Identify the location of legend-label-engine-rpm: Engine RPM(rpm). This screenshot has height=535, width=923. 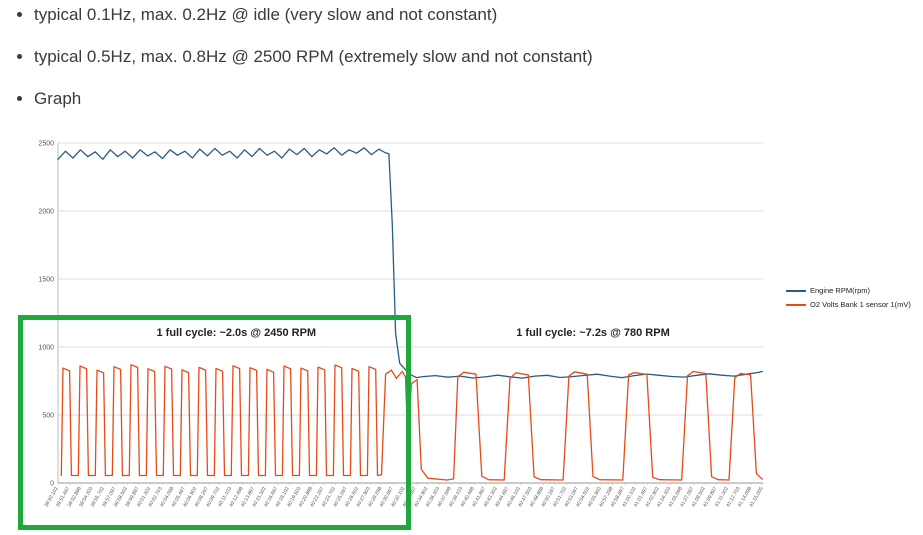
(840, 290).